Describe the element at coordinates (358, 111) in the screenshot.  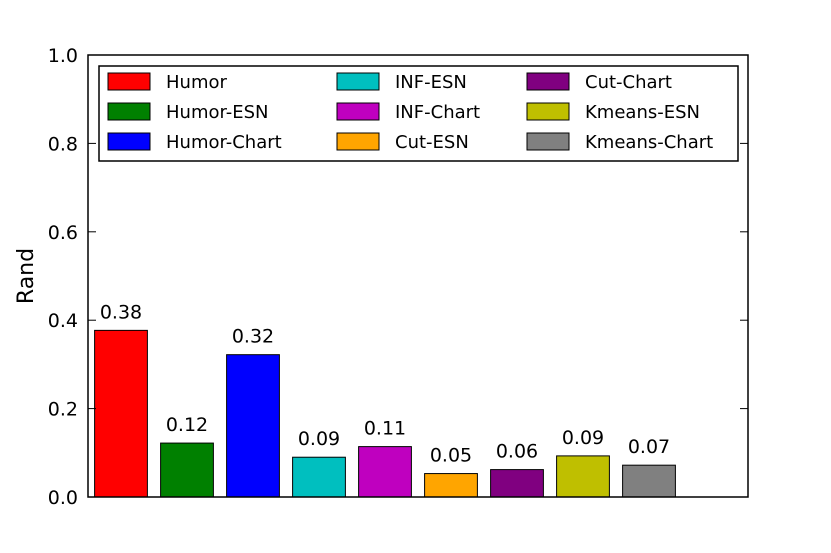
I see `legend-swatch-inf-chart` at that location.